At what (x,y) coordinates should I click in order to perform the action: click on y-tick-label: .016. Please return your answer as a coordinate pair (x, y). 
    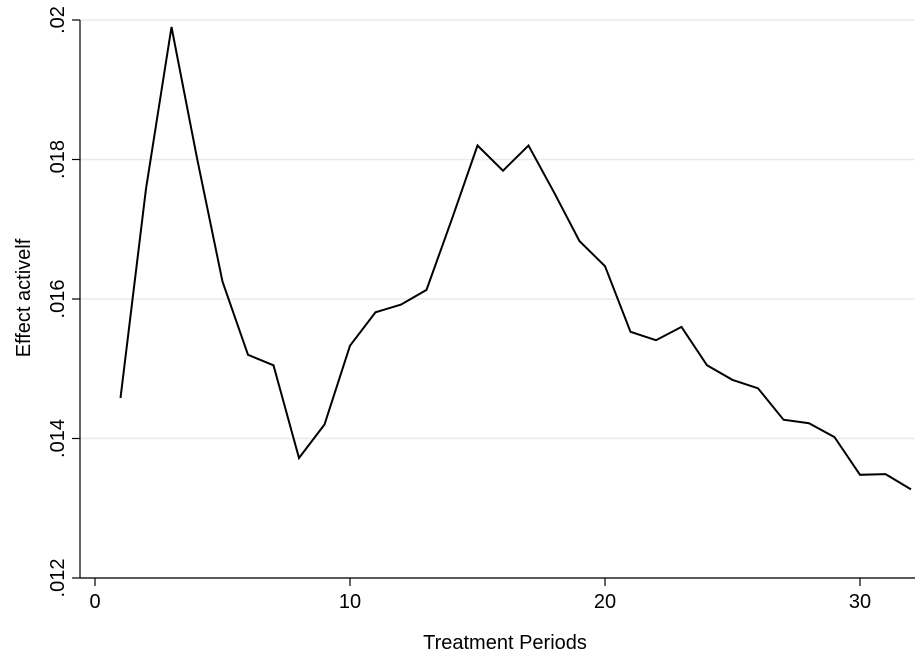
    Looking at the image, I should click on (58, 299).